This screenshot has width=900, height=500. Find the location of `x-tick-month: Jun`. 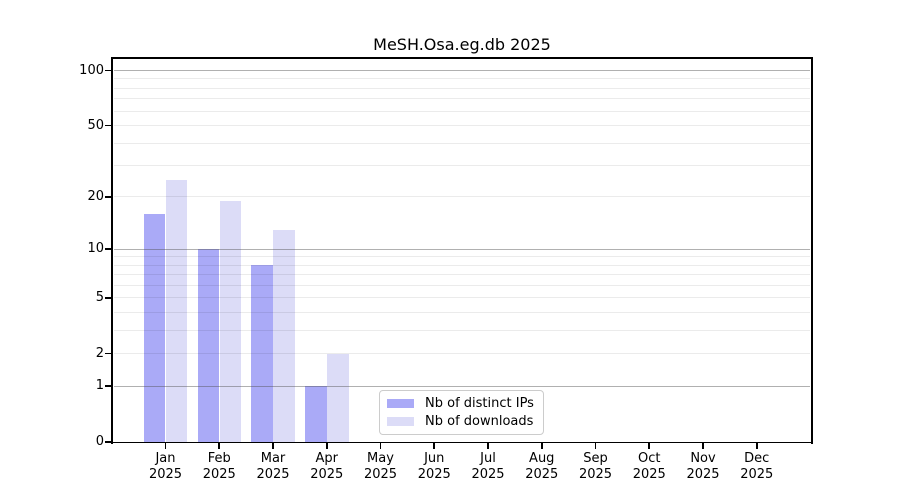

x-tick-month: Jun is located at coordinates (434, 458).